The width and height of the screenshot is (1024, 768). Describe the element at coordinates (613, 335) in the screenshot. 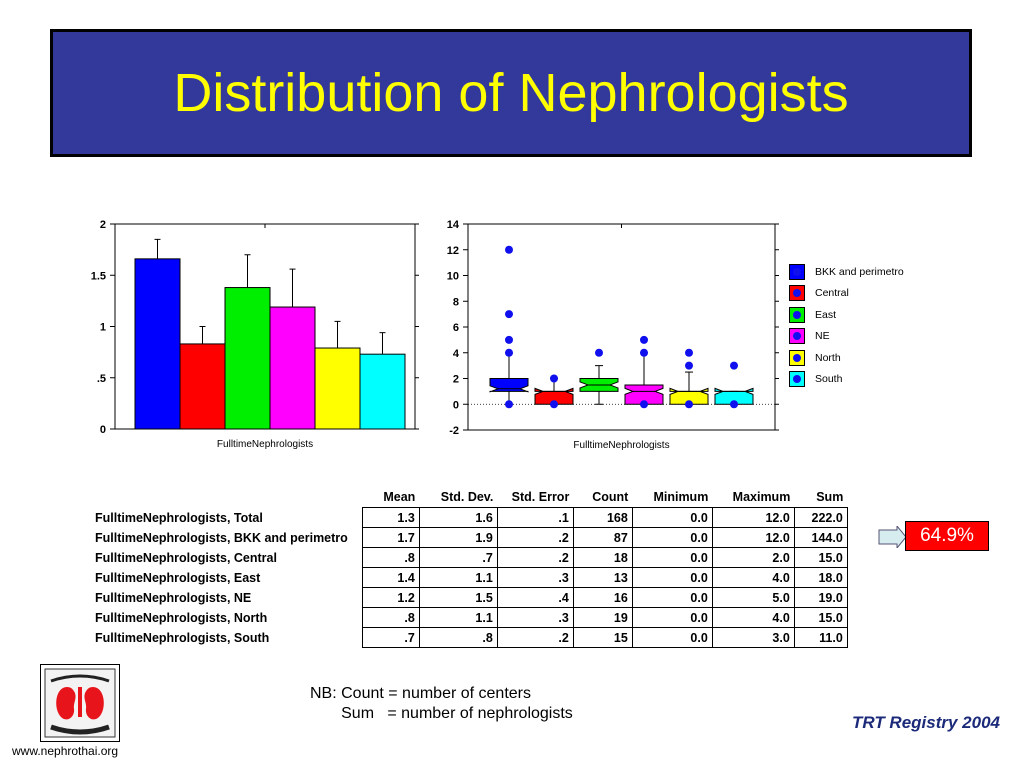

I see `box-plot: -2 0 2 4 6 8 10 12 14 FulltimeNephrologists` at that location.